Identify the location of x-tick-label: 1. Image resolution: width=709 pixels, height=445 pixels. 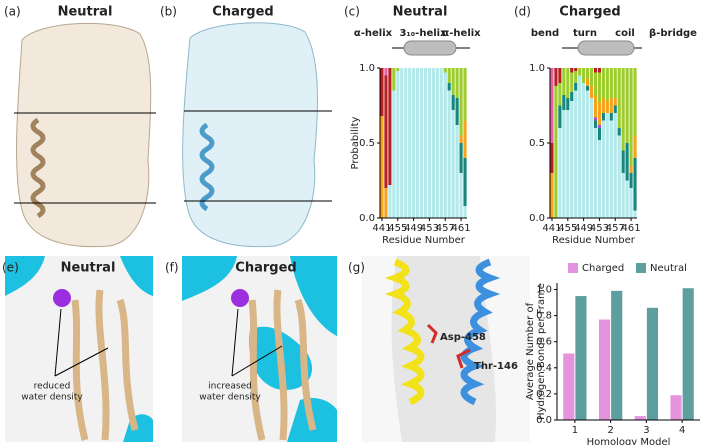
(575, 430).